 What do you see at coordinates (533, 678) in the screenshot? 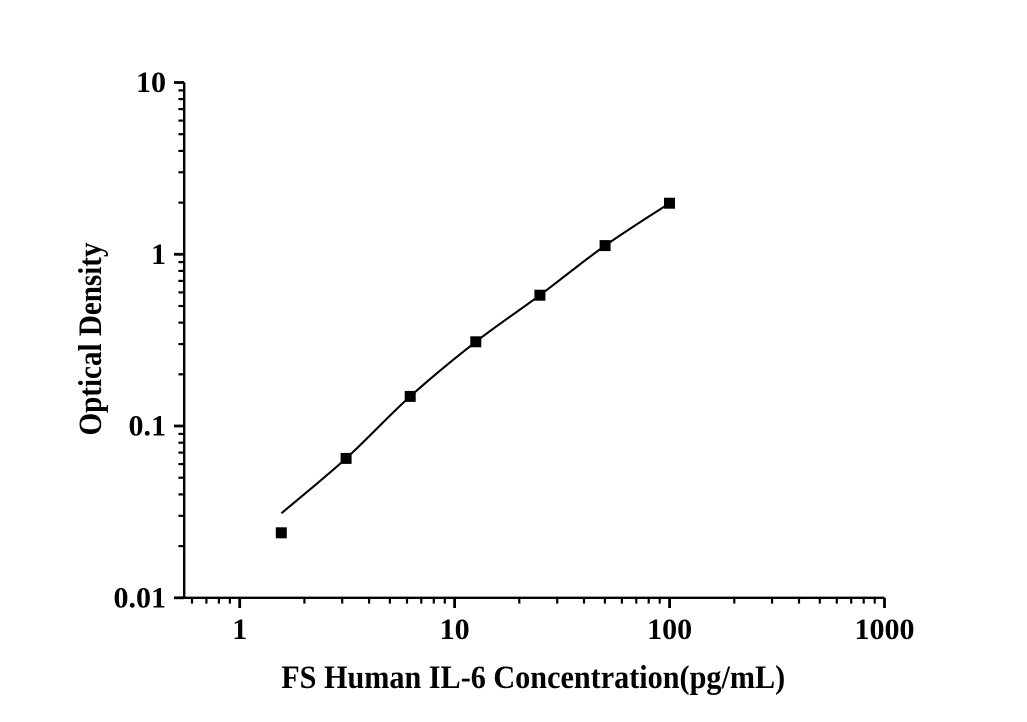
I see `svg-text:FS Human IL-6 Concentration(pg: FS Human IL-6 Concentration(pg/mL)` at bounding box center [533, 678].